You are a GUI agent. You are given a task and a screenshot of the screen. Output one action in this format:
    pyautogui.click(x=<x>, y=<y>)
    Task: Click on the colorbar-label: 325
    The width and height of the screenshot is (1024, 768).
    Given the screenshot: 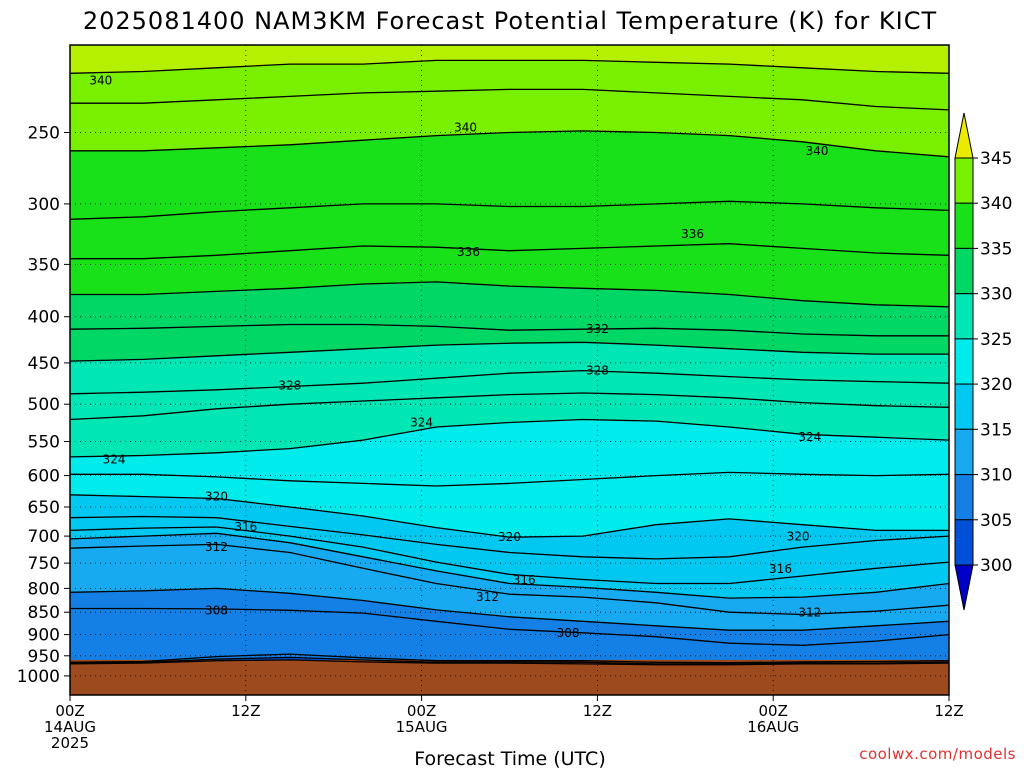 What is the action you would take?
    pyautogui.click(x=996, y=340)
    